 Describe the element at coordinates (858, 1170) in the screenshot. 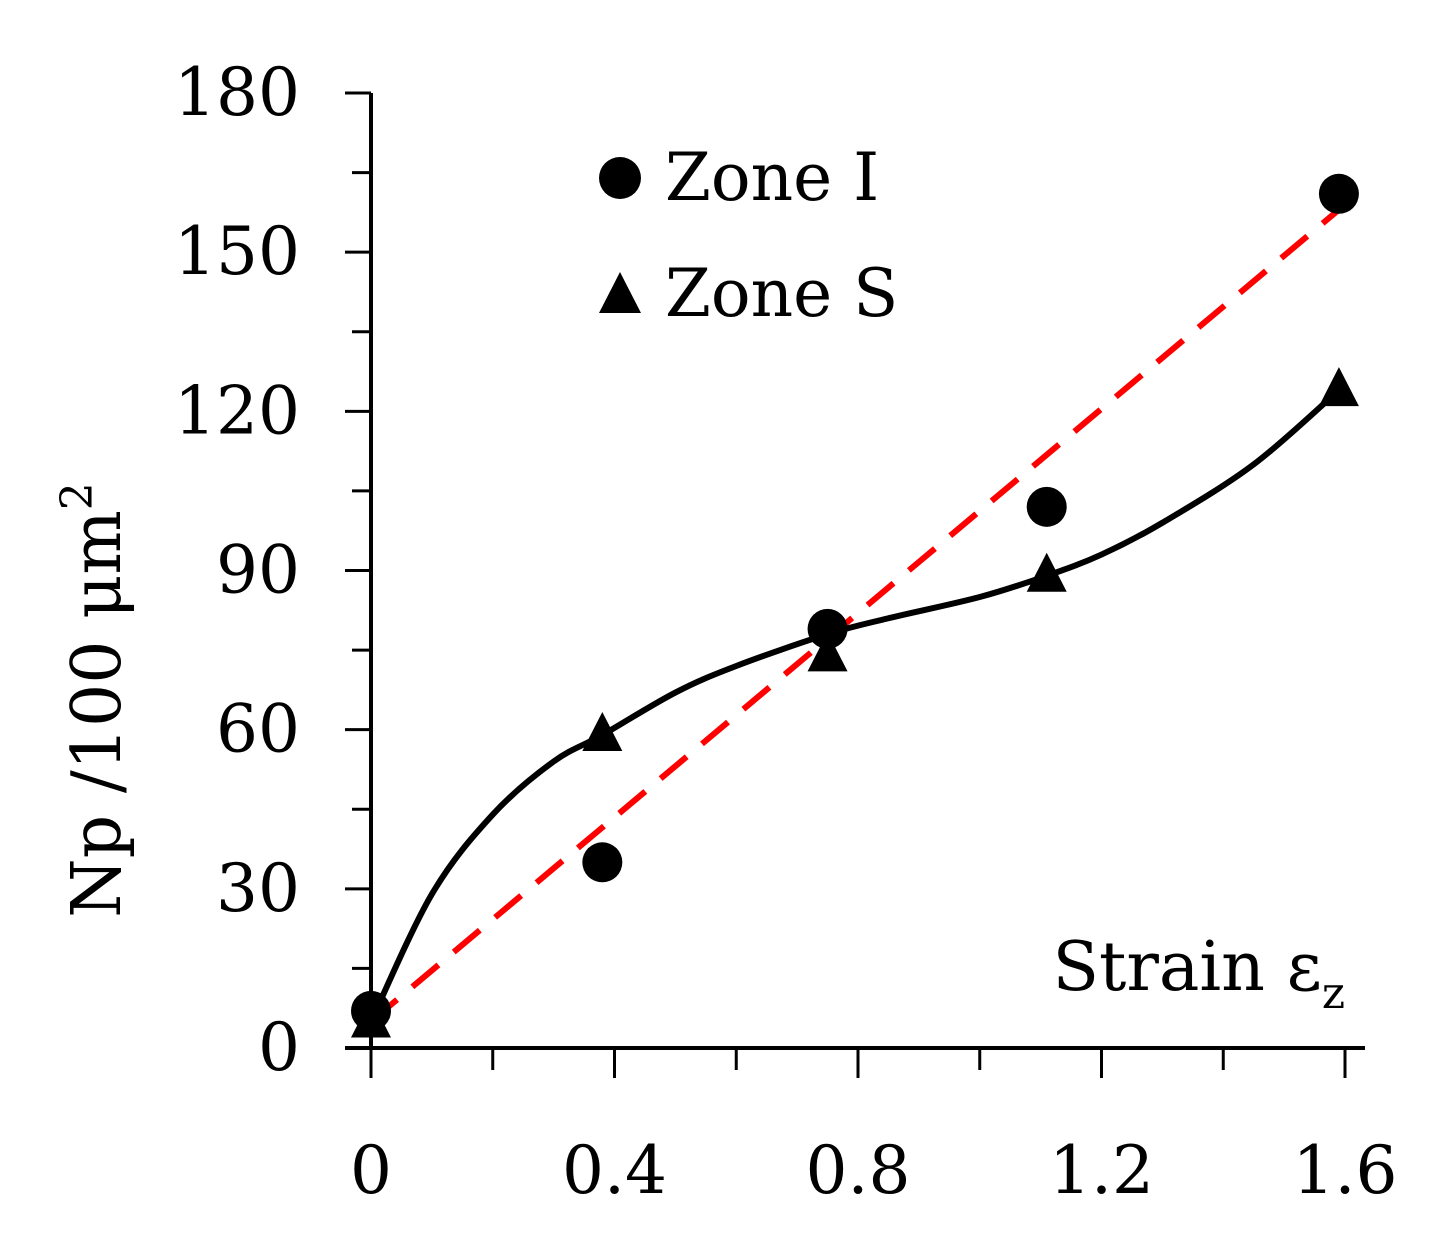

I see `x-tick-label: 0.8` at that location.